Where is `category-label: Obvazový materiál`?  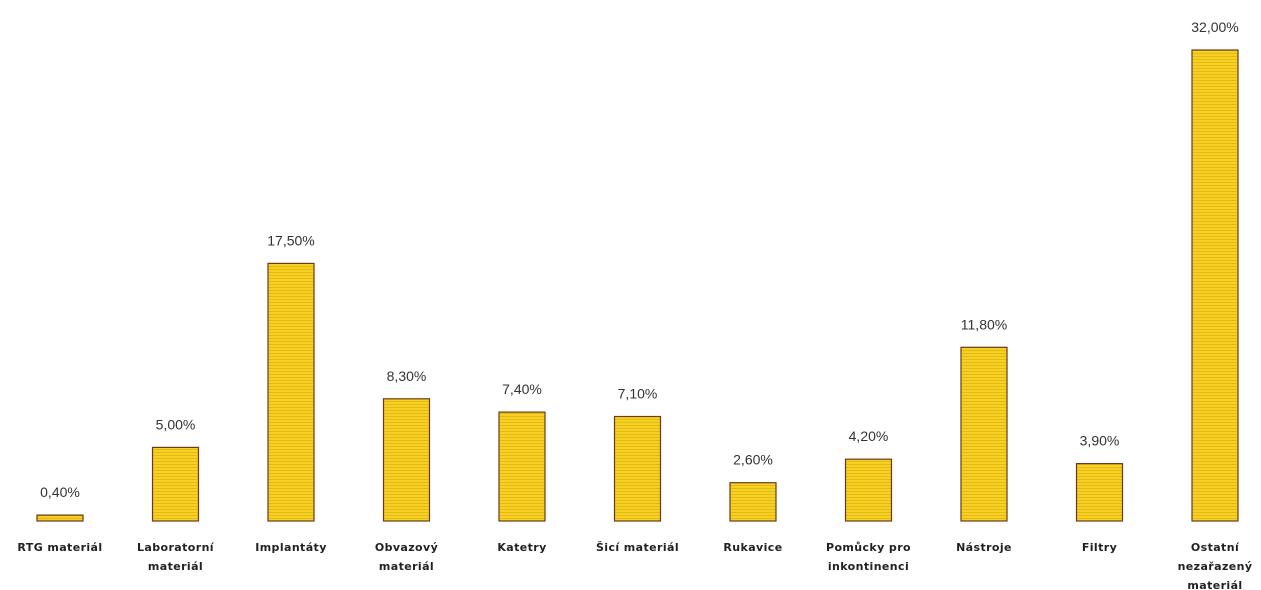
category-label: Obvazový materiál is located at coordinates (406, 557).